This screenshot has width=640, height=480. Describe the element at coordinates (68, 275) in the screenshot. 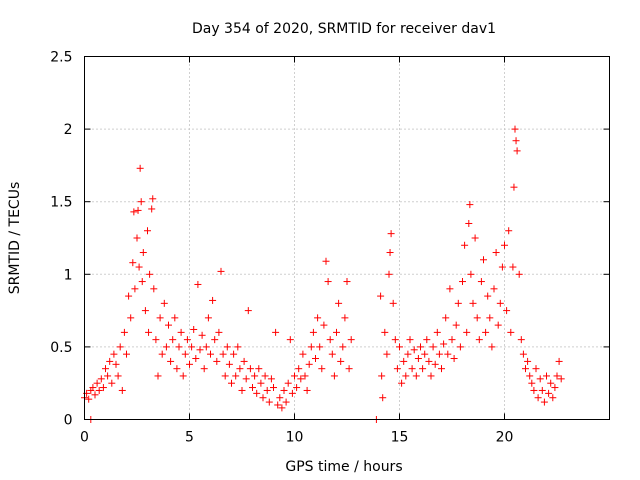

I see `y-tick-label: 1` at that location.